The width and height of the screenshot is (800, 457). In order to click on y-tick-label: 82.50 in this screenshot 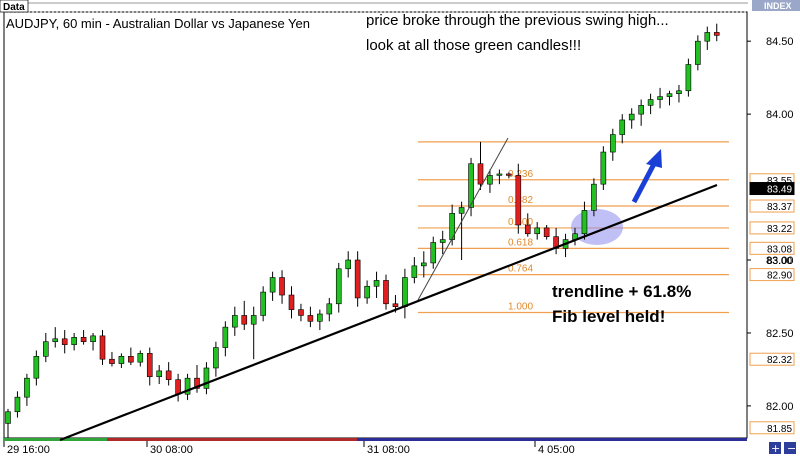, I will do `click(780, 334)`.